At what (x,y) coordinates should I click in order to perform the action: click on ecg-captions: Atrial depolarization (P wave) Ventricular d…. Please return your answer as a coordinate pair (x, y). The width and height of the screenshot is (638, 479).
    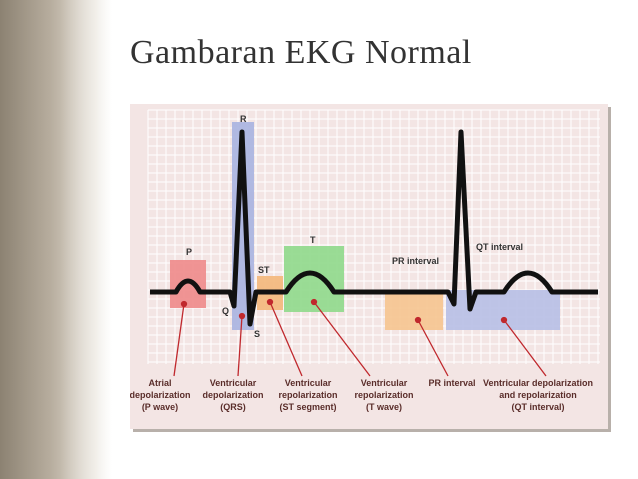
    Looking at the image, I should click on (361, 395).